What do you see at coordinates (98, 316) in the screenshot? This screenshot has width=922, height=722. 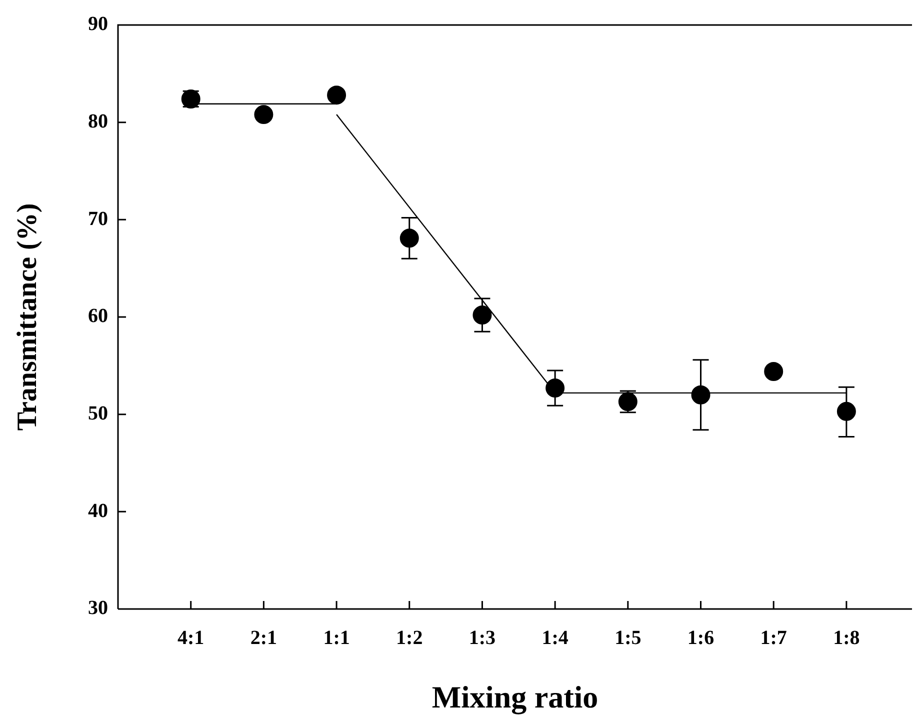 I see `y-tick-label: 60` at bounding box center [98, 316].